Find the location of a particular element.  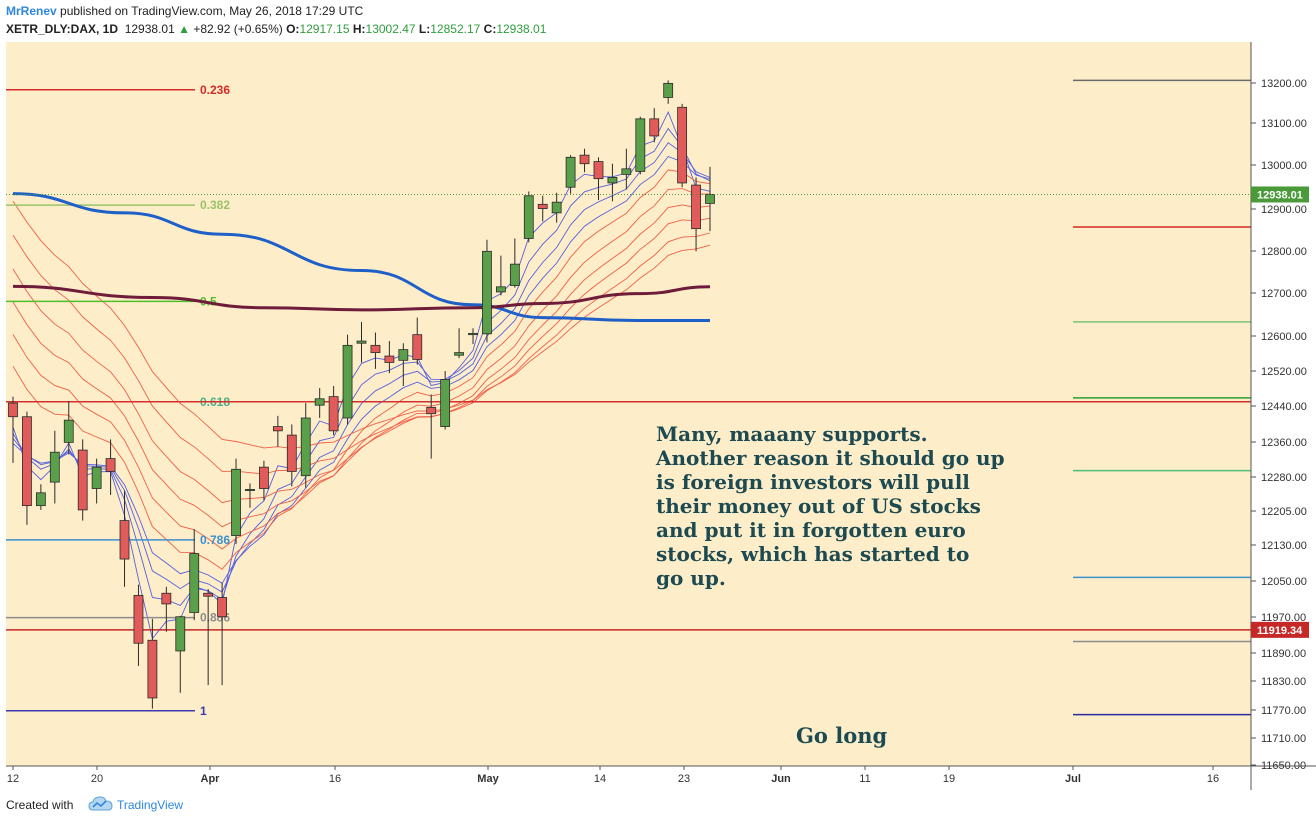

price-tick-label: 12205.00 is located at coordinates (1284, 512).